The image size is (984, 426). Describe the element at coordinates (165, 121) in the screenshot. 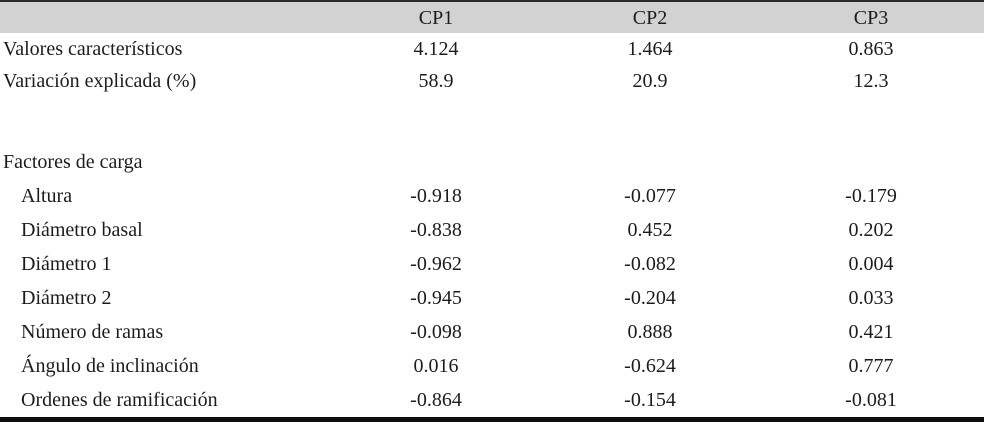

I see `row-label` at that location.